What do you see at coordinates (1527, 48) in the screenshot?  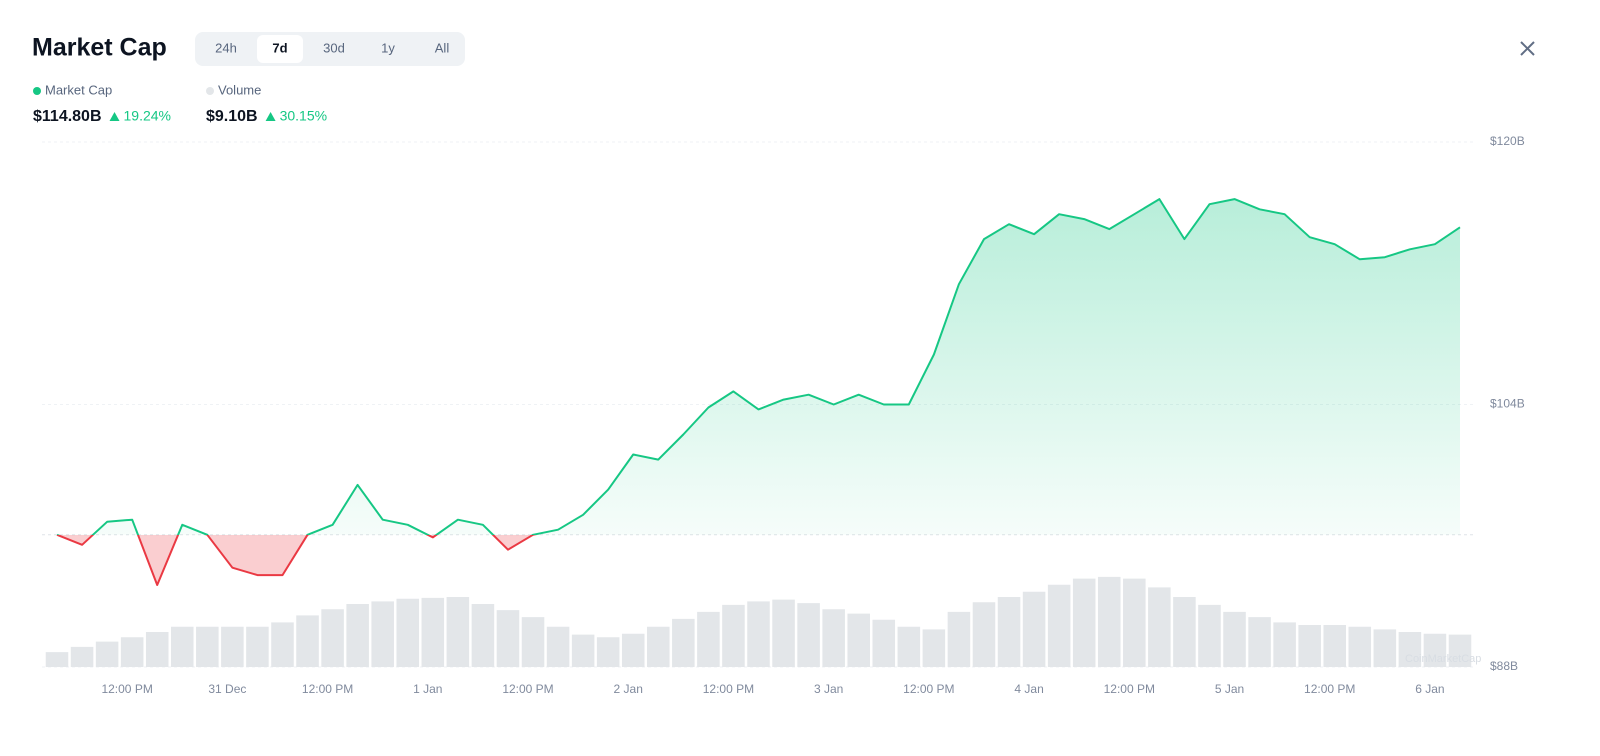 I see `close-button` at bounding box center [1527, 48].